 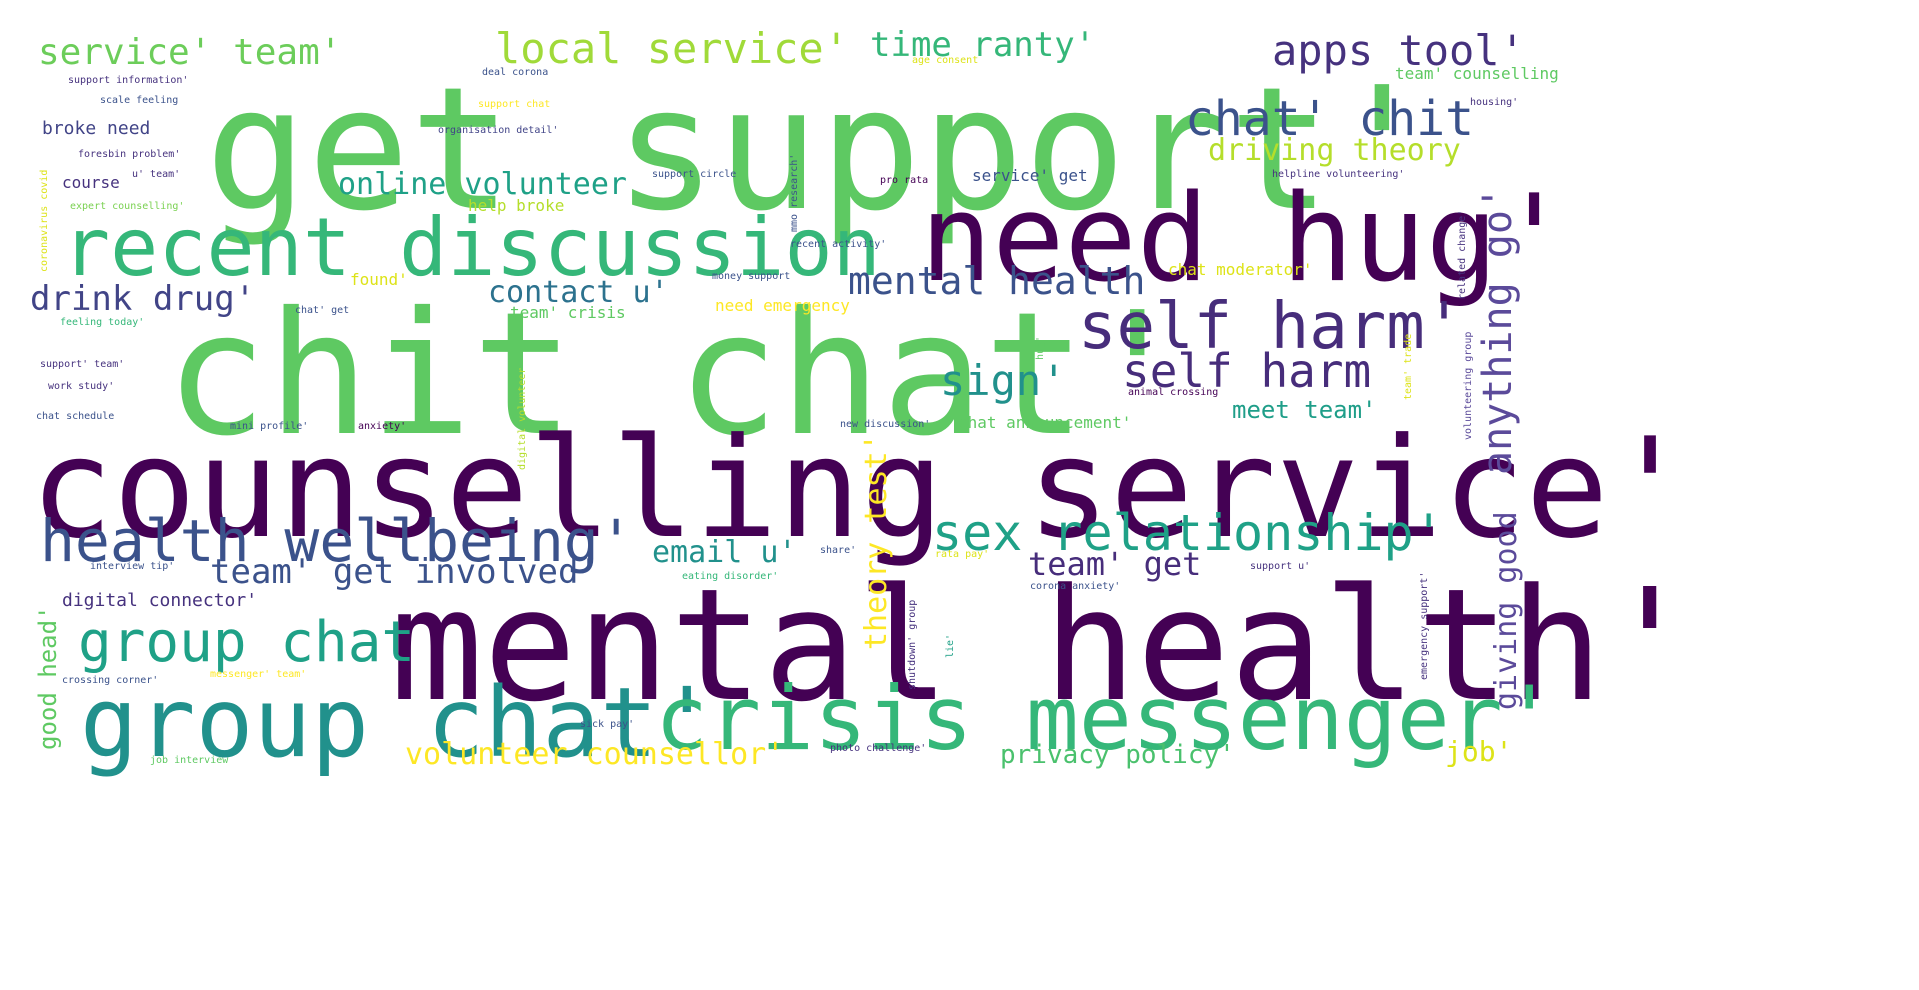 What do you see at coordinates (878, 748) in the screenshot?
I see `word: photo challenge'` at bounding box center [878, 748].